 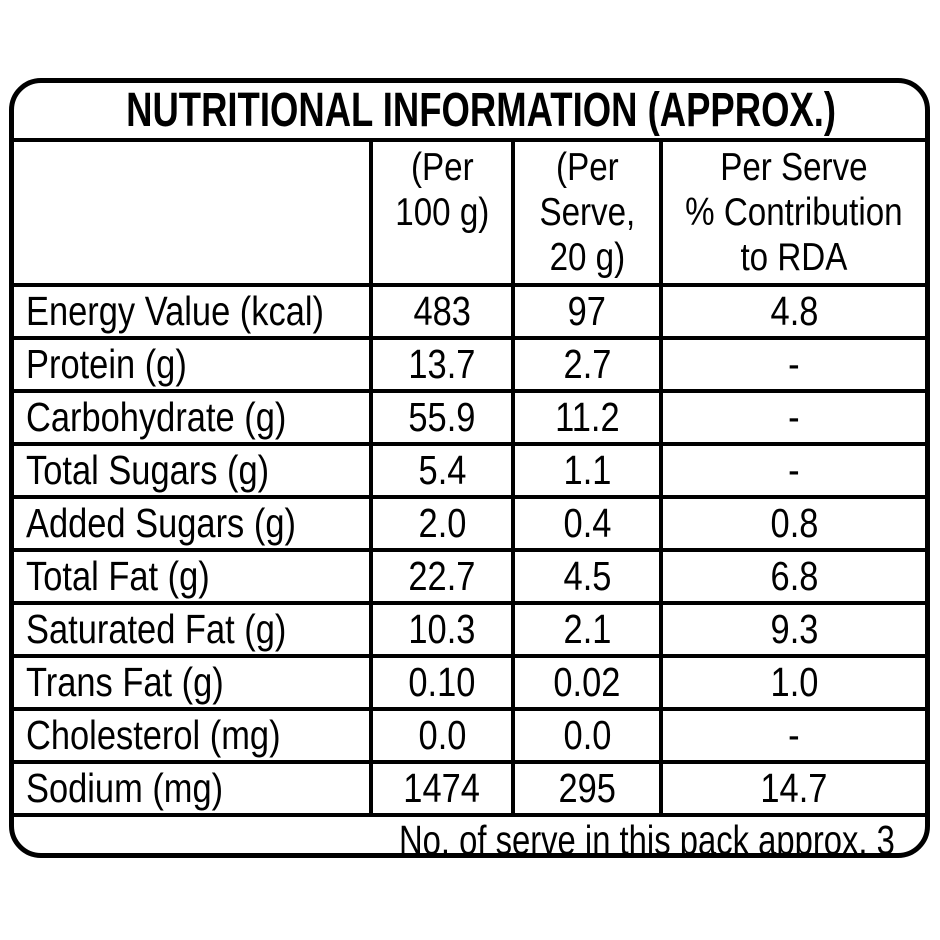 I want to click on table-row: Total Sugars (g) 5.4 1.1 -, so click(x=469, y=471).